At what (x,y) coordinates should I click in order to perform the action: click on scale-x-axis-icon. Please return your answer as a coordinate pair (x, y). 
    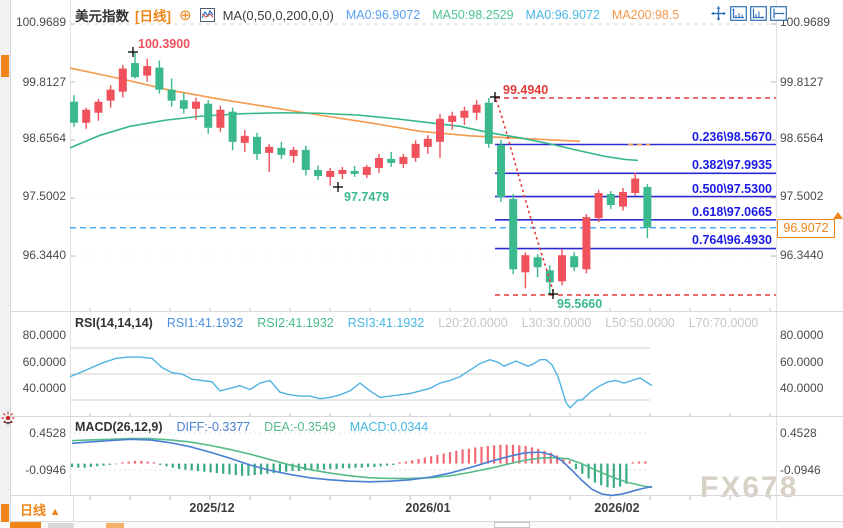
    Looking at the image, I should click on (778, 13).